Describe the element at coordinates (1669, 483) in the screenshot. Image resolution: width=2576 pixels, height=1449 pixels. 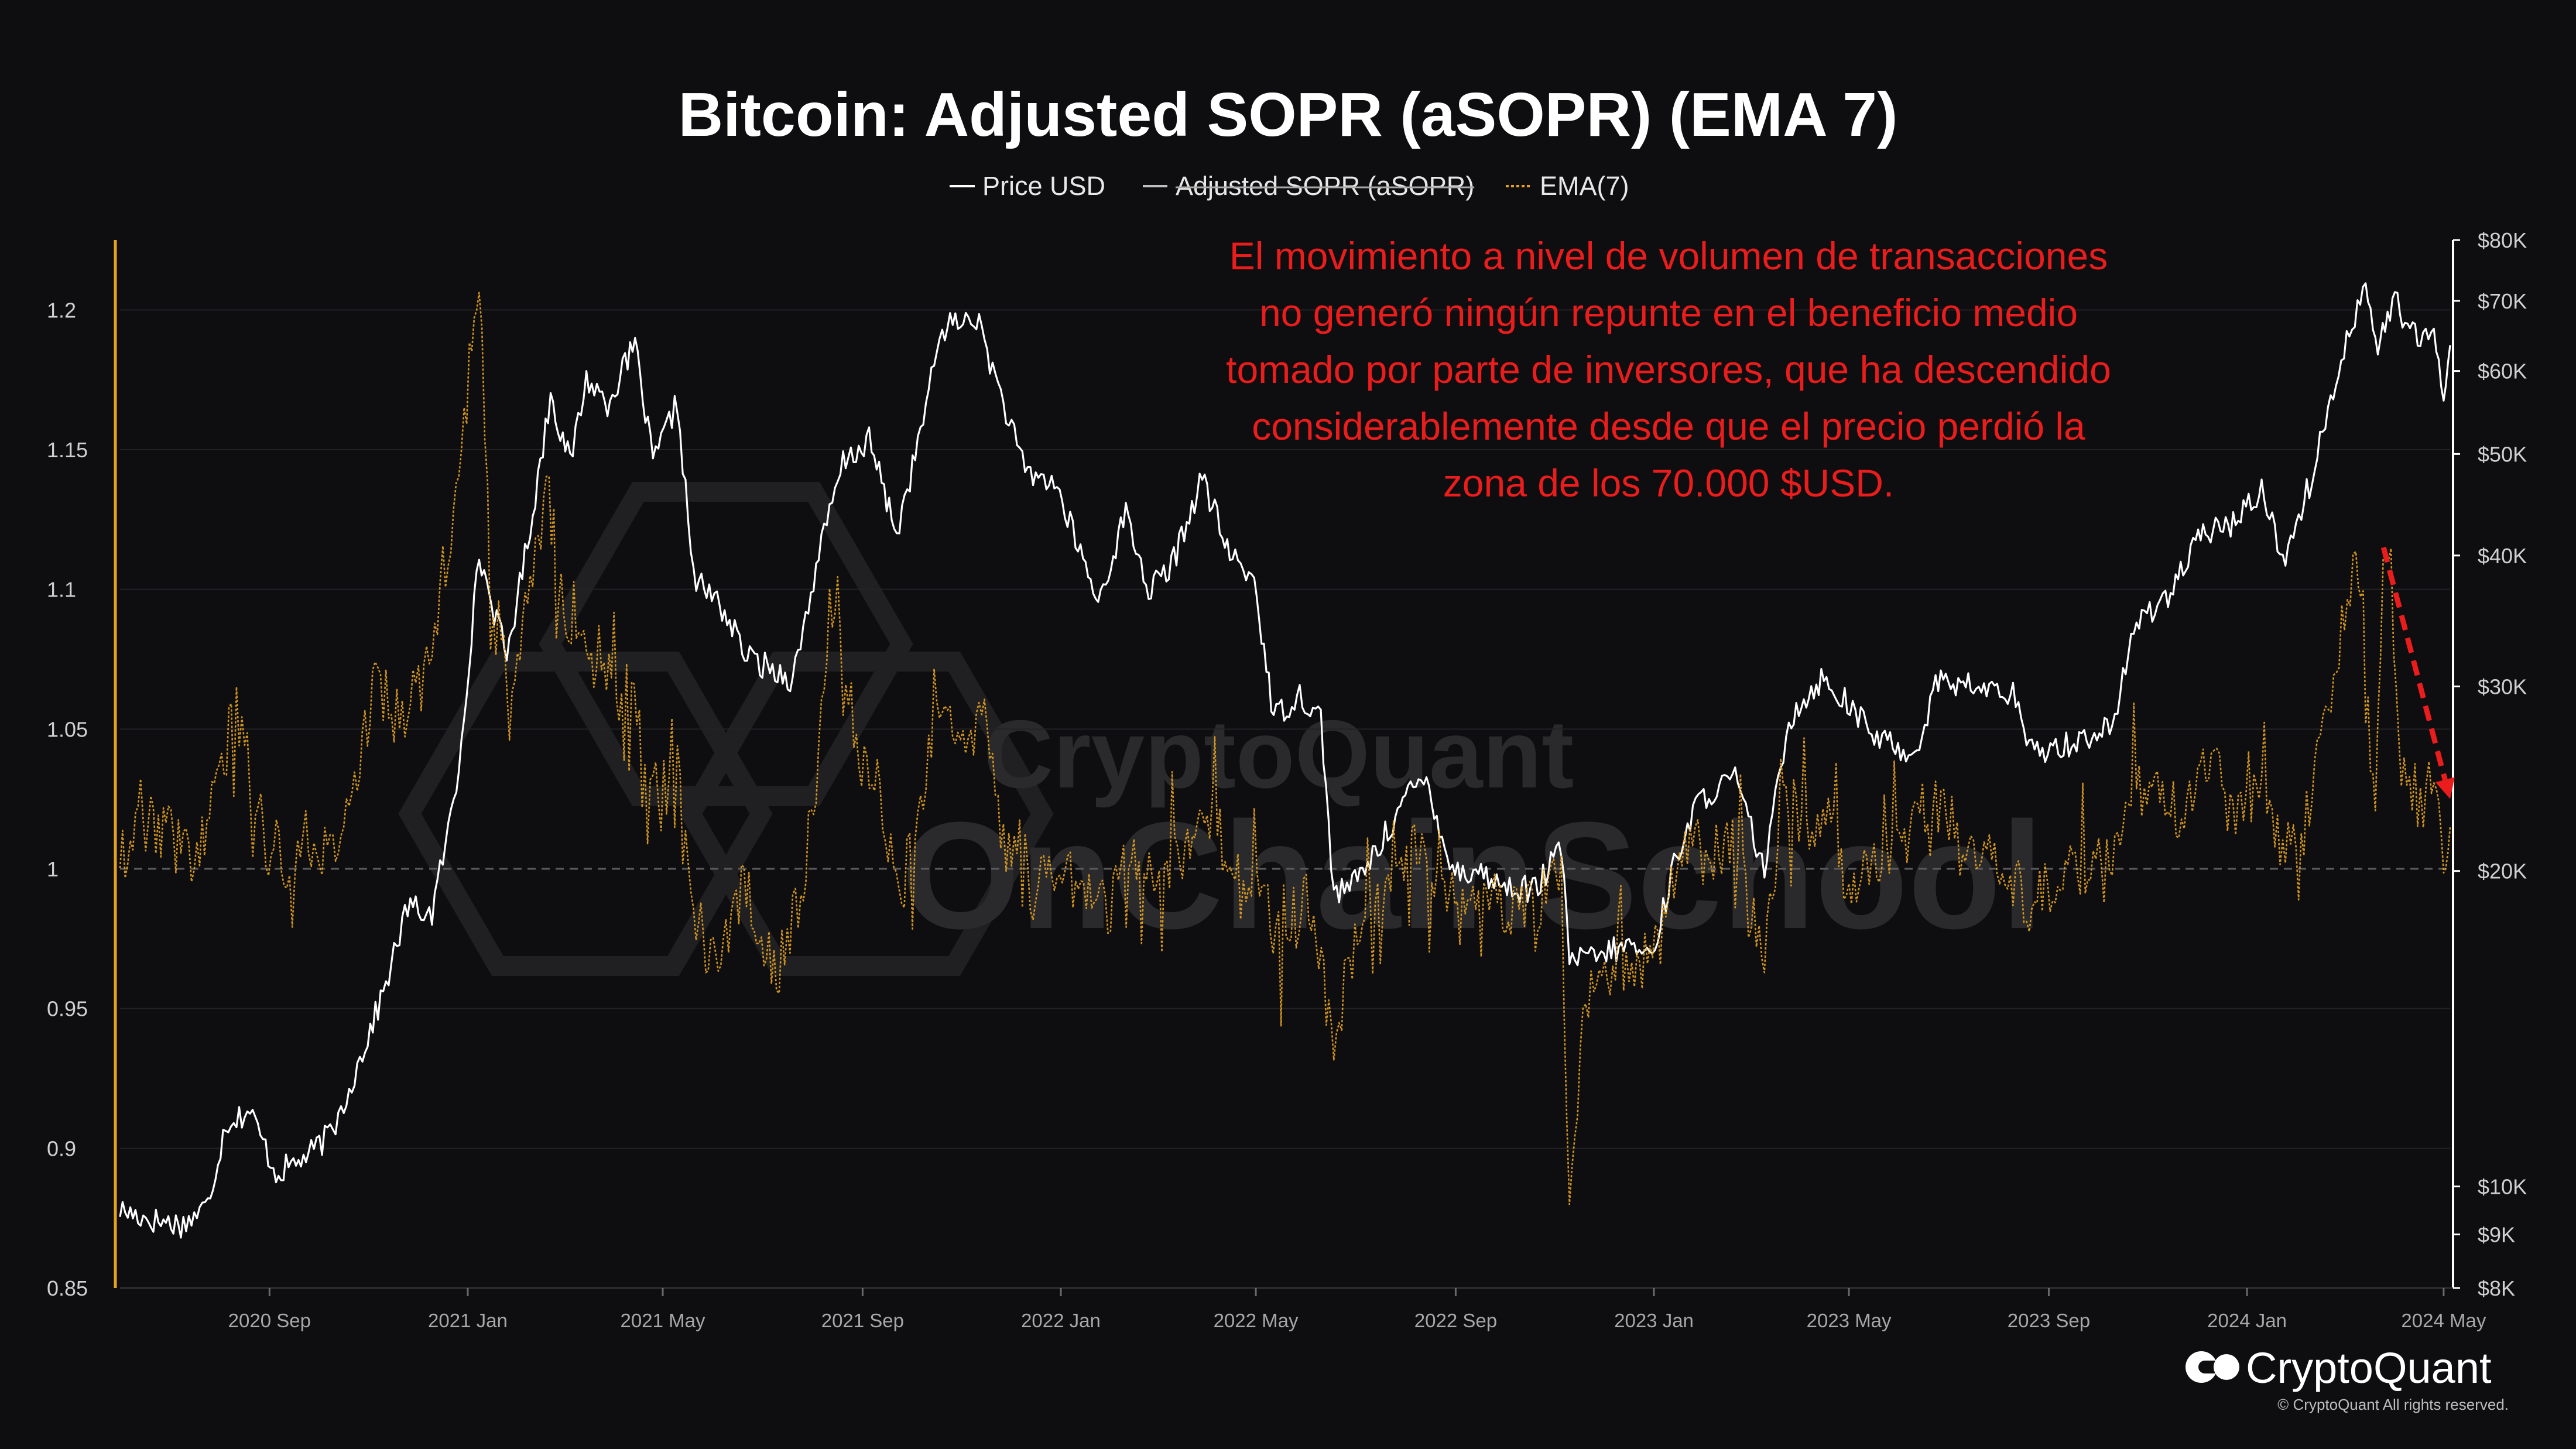
I see `annotation-text-line: zona de los 70.000 $USD.` at that location.